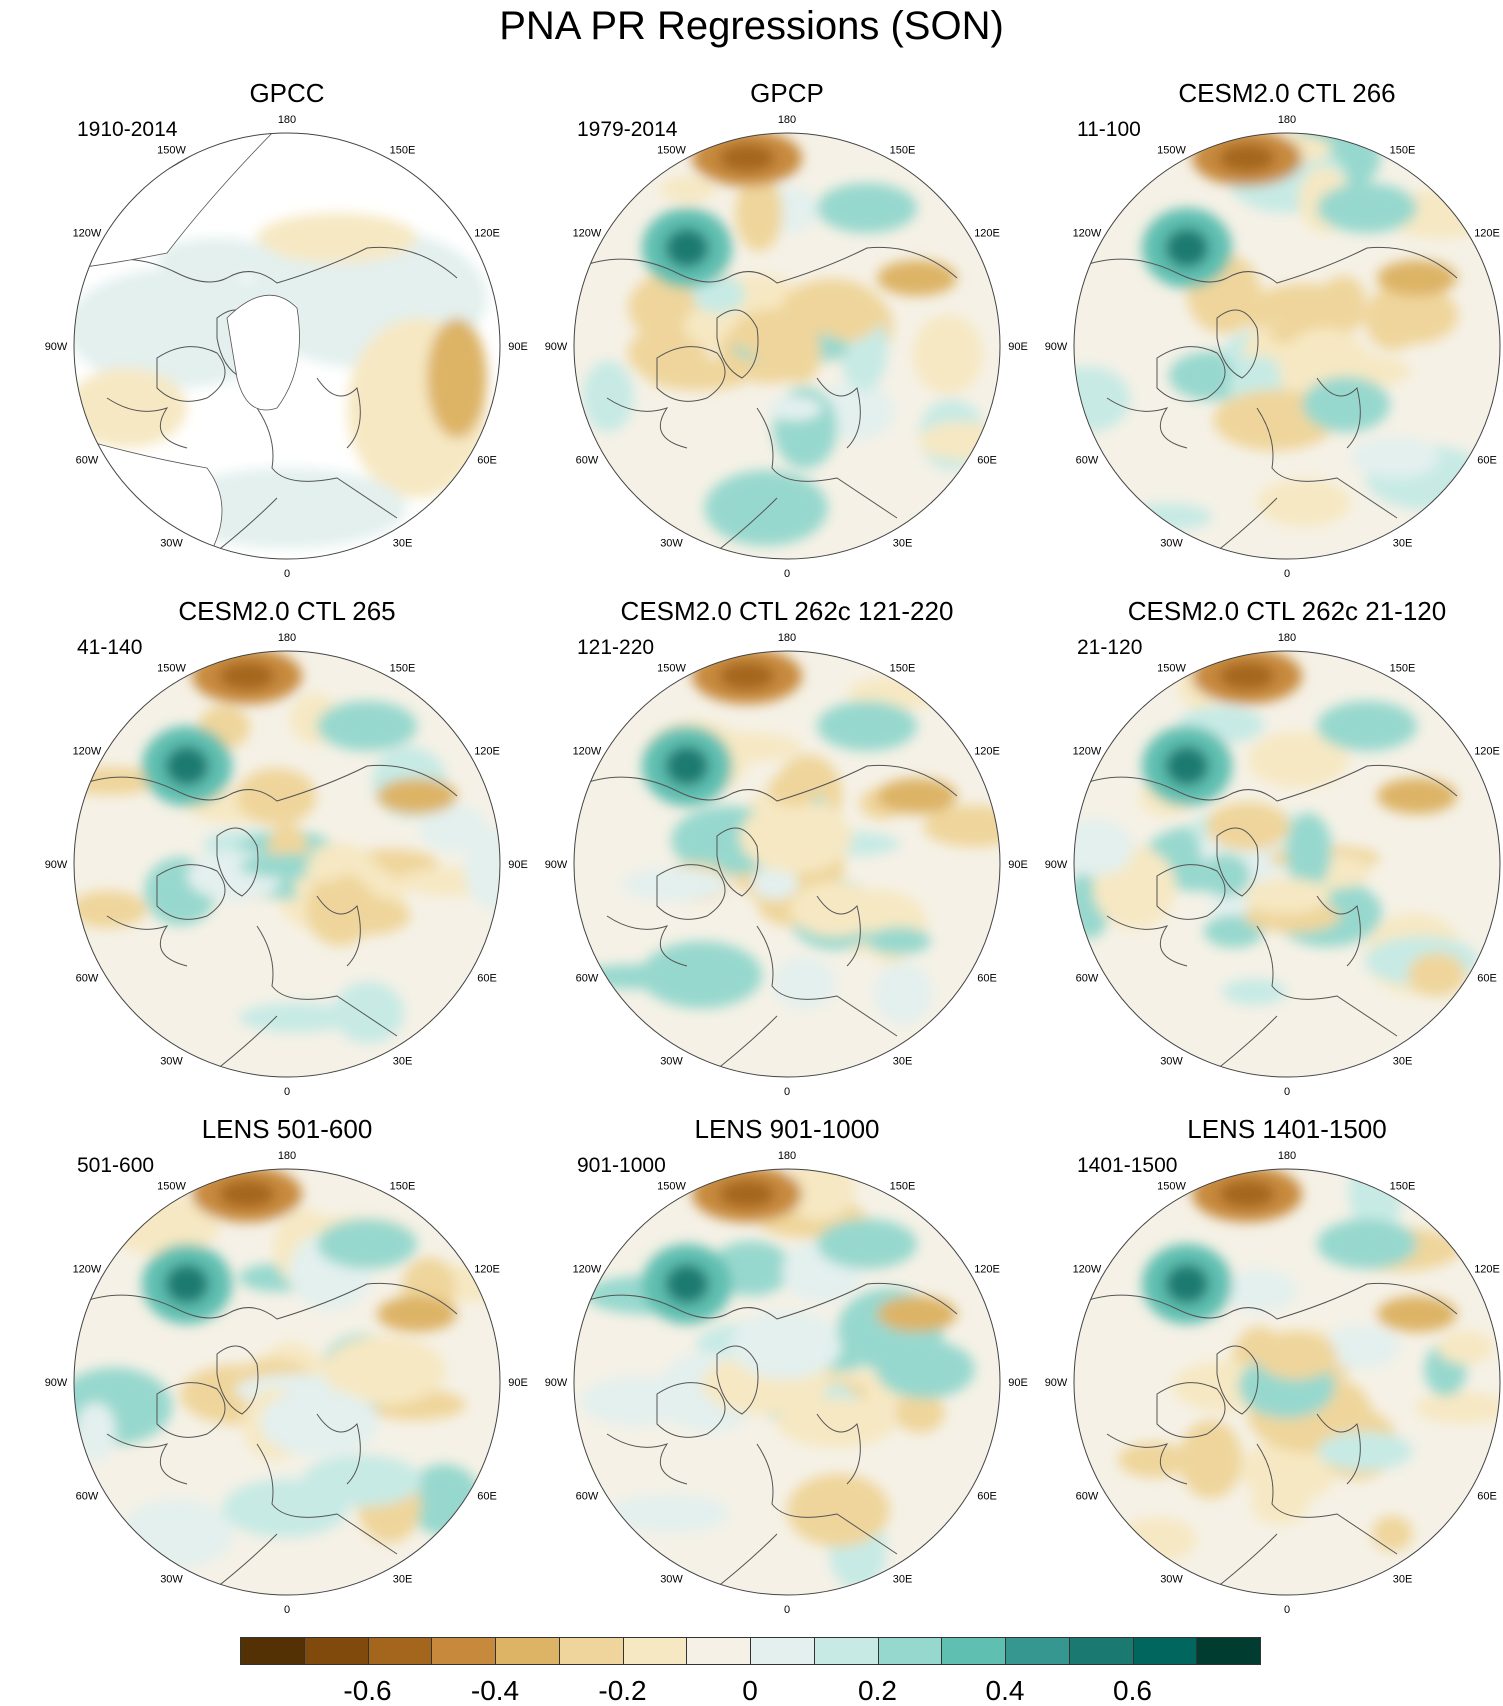 The height and width of the screenshot is (1706, 1503). What do you see at coordinates (110, 647) in the screenshot?
I see `panel-period: 41-140` at bounding box center [110, 647].